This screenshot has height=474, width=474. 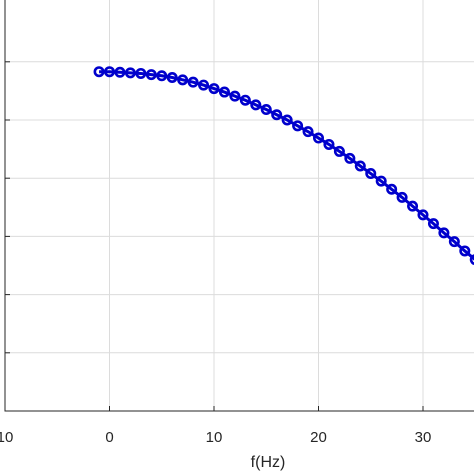 What do you see at coordinates (423, 437) in the screenshot?
I see `x-tick-label: 30` at bounding box center [423, 437].